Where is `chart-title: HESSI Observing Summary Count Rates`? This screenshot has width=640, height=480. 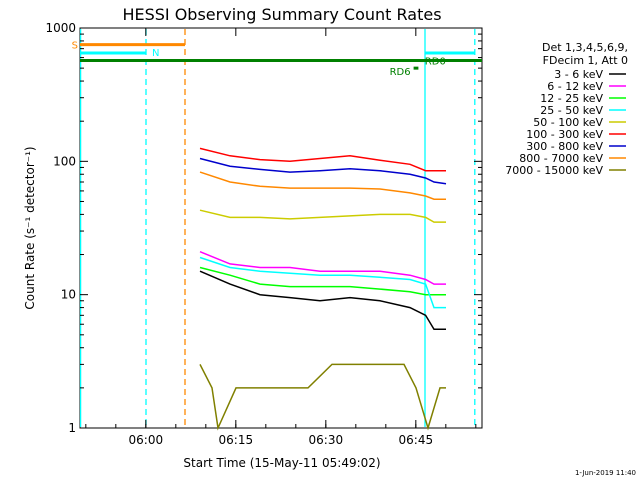
chart-title: HESSI Observing Summary Count Rates is located at coordinates (281, 14).